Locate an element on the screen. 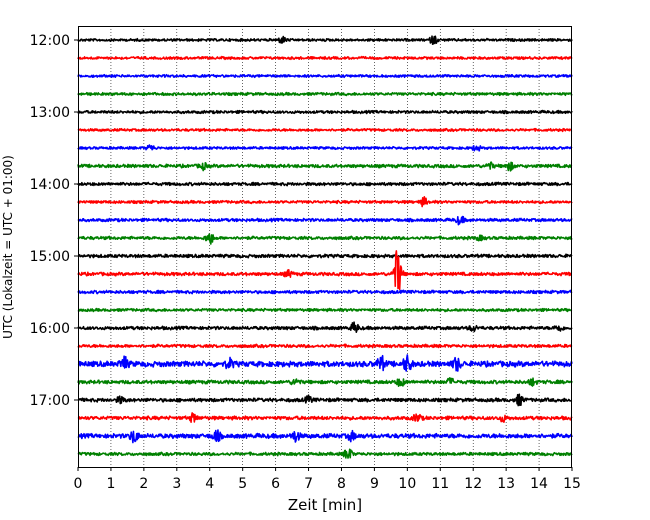 The image size is (650, 520). x-tick-label: 2 is located at coordinates (143, 484).